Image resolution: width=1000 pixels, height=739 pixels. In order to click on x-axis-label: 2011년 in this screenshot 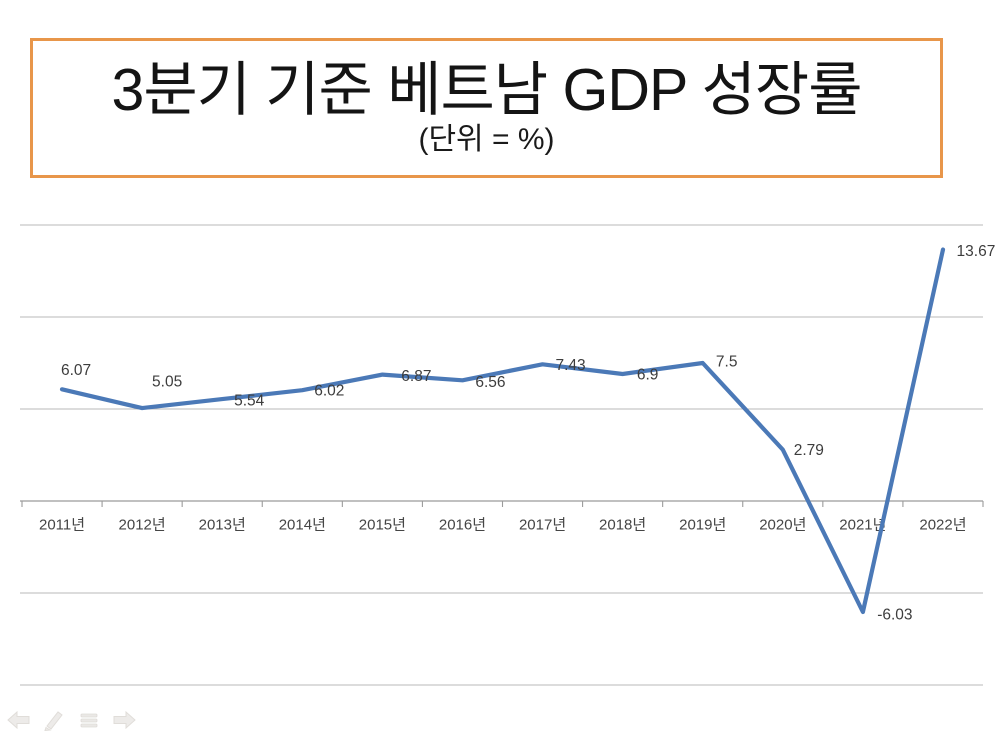, I will do `click(62, 525)`.